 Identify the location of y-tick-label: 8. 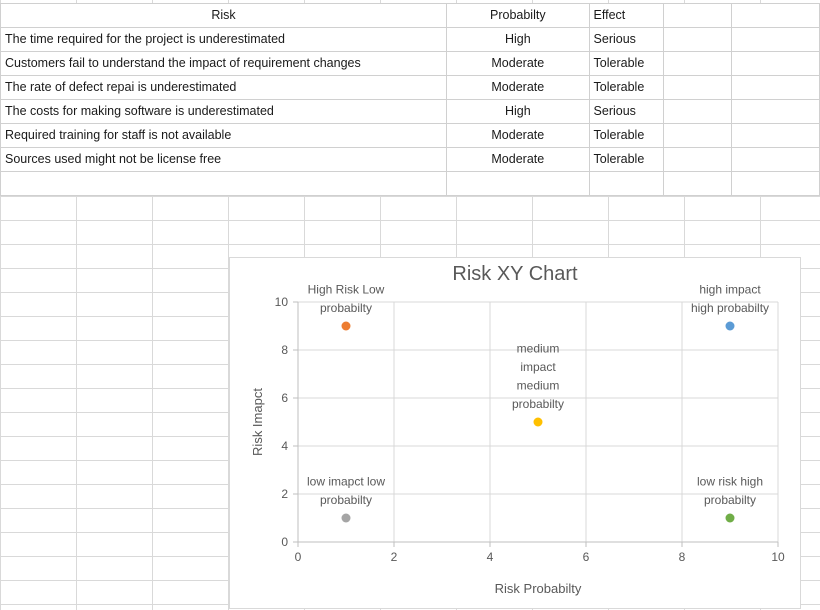
(284, 350).